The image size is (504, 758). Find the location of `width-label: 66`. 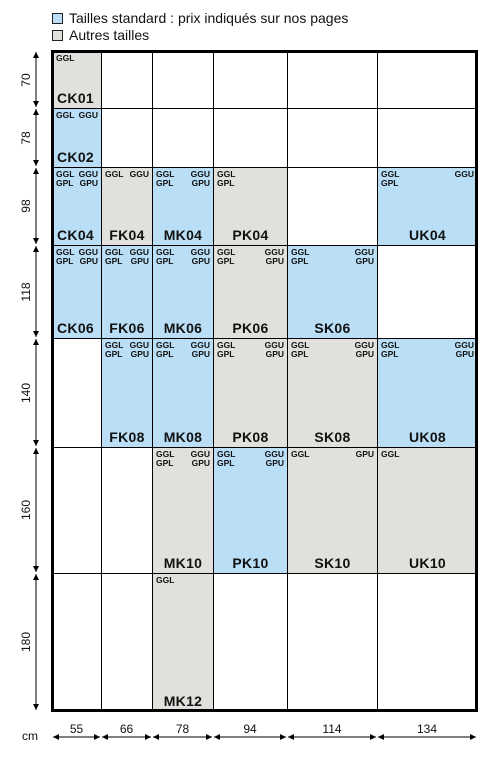

width-label: 66 is located at coordinates (126, 729).